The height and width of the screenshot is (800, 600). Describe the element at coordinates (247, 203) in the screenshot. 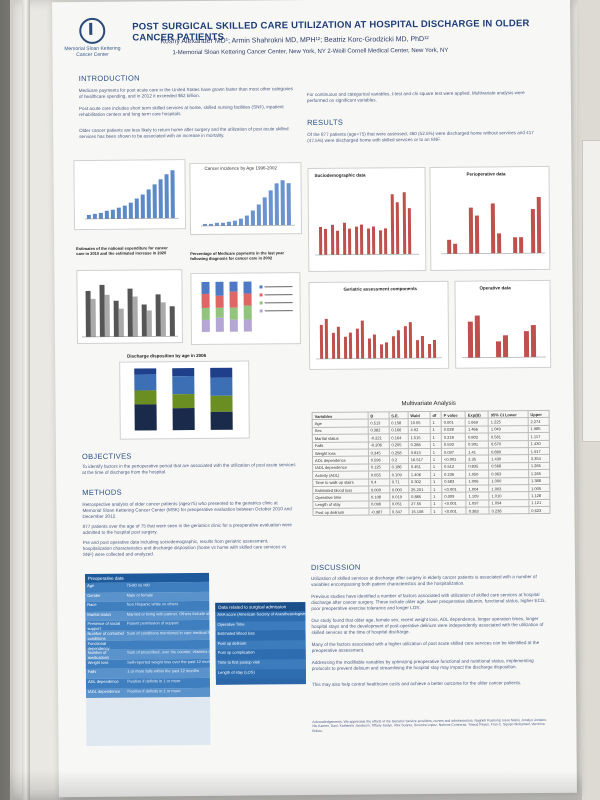

I see `incidence-bar-chart` at that location.